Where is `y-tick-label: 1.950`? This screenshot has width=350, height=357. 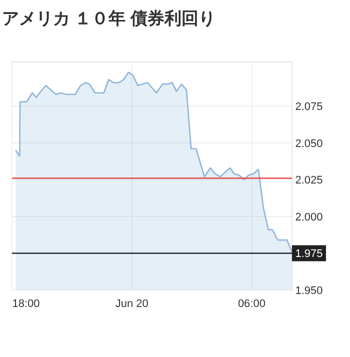 y-tick-label: 1.950 is located at coordinates (309, 291).